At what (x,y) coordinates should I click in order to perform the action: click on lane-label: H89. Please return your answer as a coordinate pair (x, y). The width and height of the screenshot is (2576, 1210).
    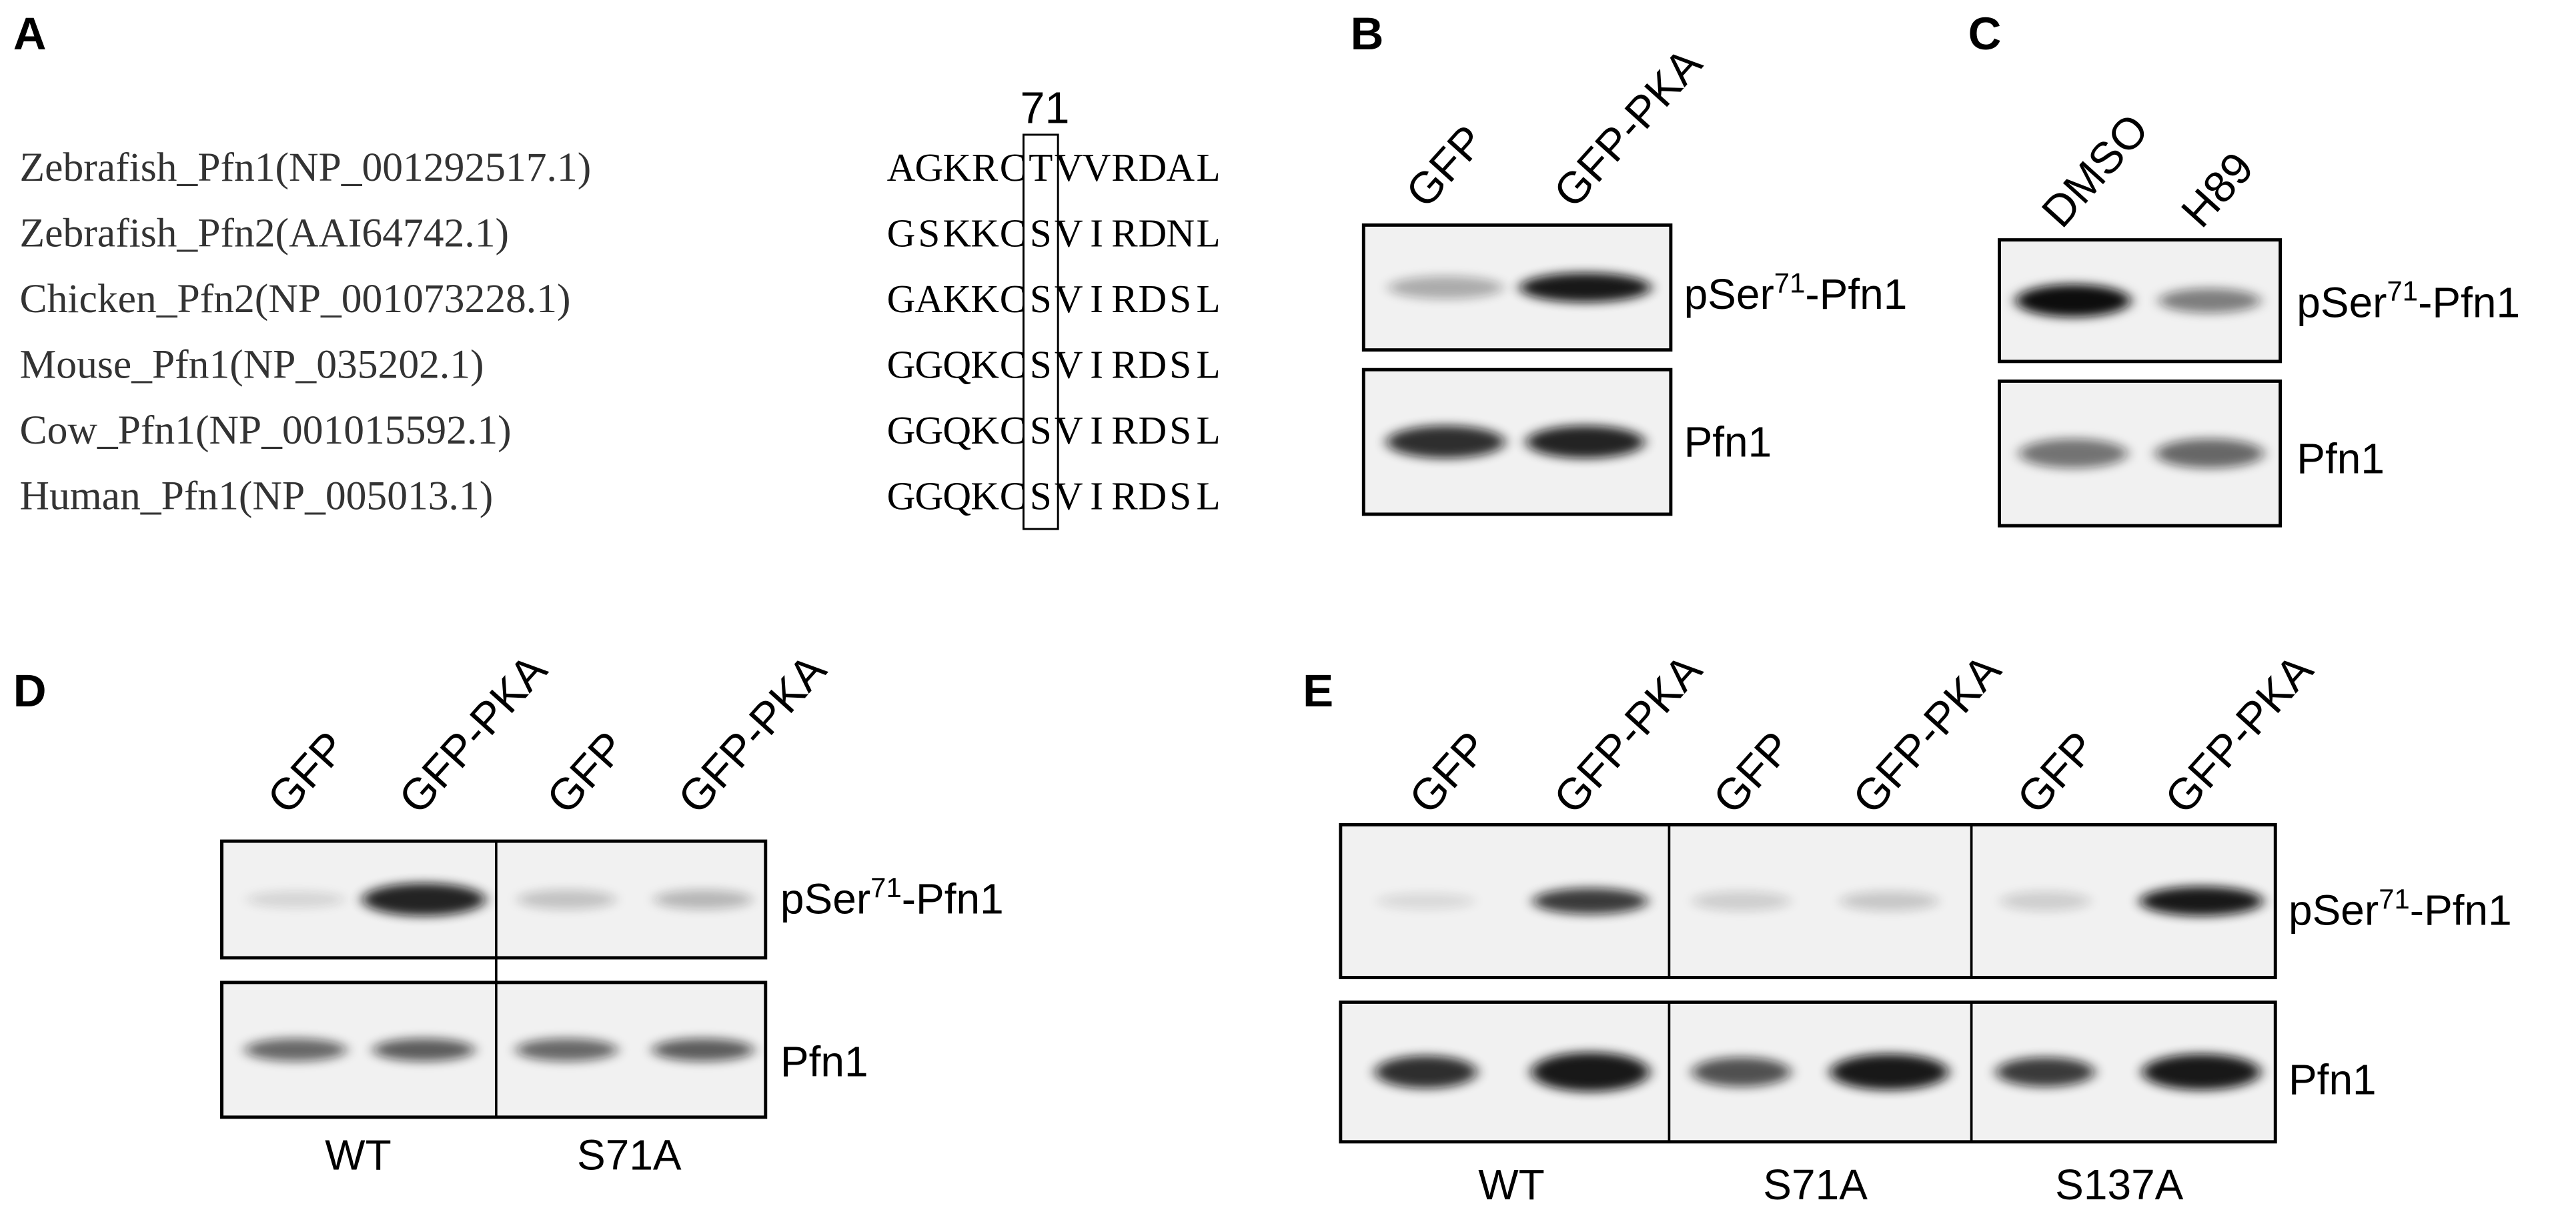
    Looking at the image, I should click on (2218, 190).